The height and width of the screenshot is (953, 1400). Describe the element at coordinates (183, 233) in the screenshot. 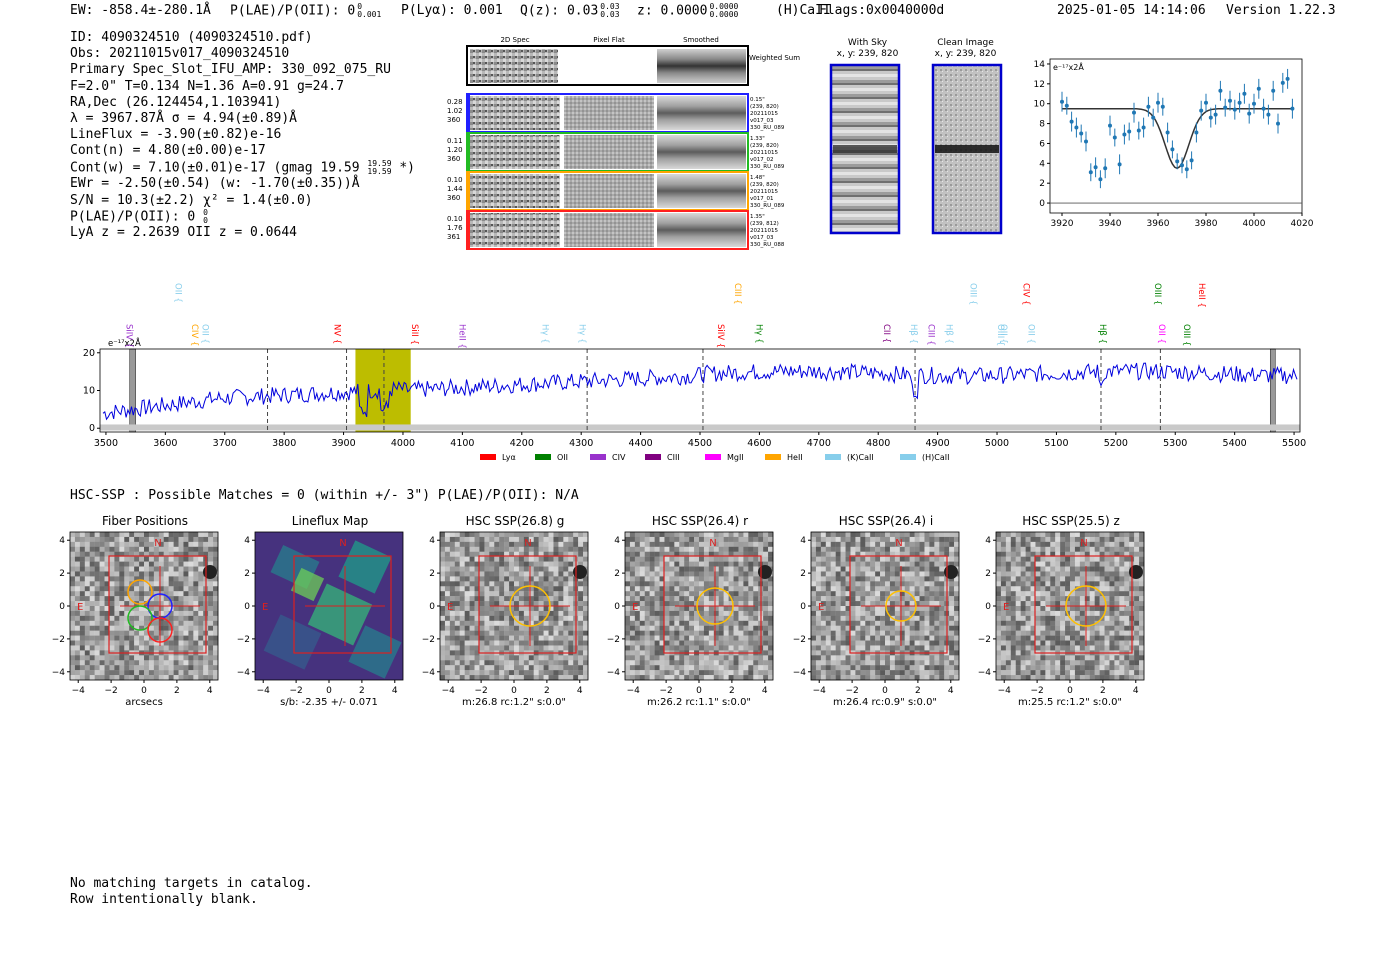

I see `info-lyaz: LyA z = 2.2639 OII z = 0.0644` at that location.